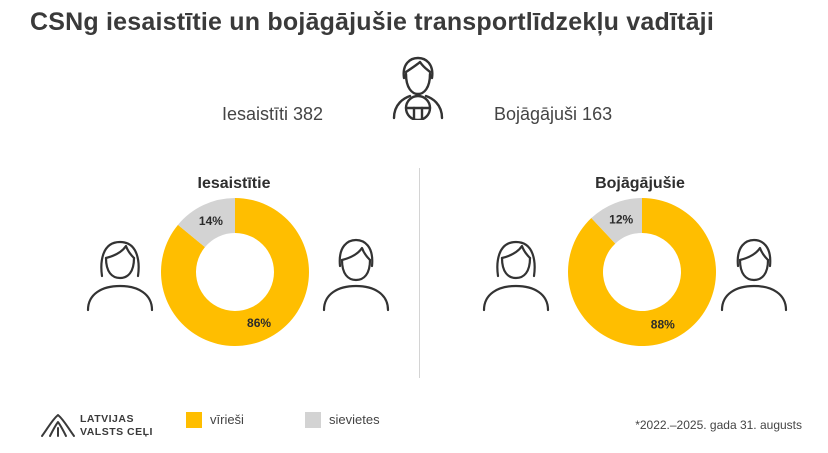 Image resolution: width=828 pixels, height=453 pixels. What do you see at coordinates (273, 114) in the screenshot?
I see `involved-count: Iesaistīti 382` at bounding box center [273, 114].